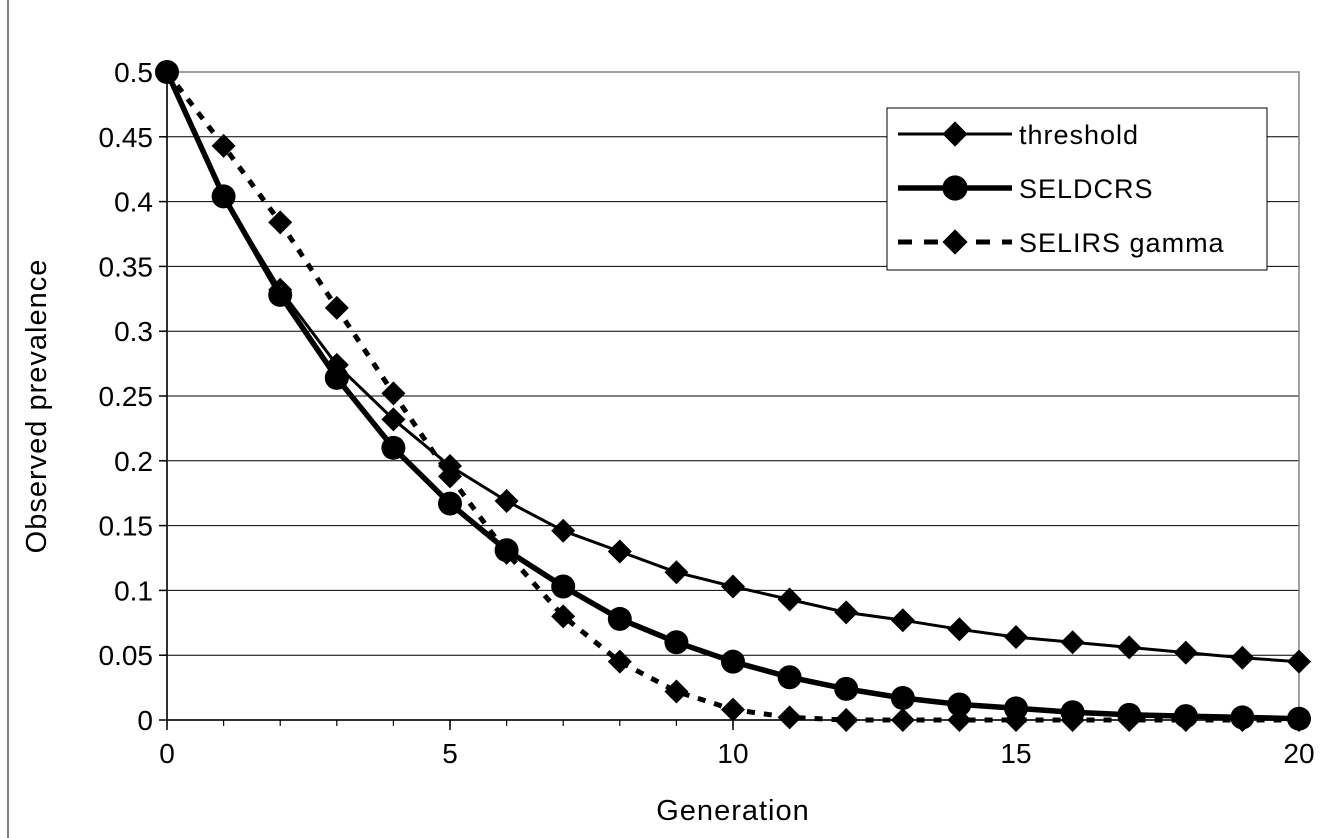  I want to click on y-tick-label: 0.2, so click(133, 461).